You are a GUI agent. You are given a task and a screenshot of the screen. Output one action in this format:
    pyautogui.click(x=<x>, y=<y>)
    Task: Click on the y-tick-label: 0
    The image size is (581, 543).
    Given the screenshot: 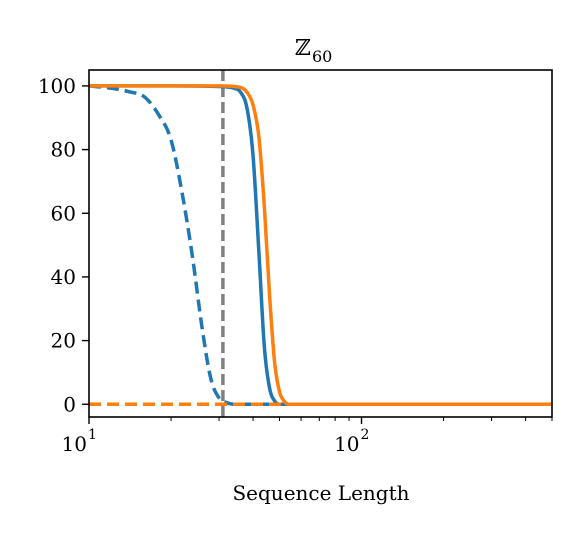 What is the action you would take?
    pyautogui.click(x=69, y=404)
    